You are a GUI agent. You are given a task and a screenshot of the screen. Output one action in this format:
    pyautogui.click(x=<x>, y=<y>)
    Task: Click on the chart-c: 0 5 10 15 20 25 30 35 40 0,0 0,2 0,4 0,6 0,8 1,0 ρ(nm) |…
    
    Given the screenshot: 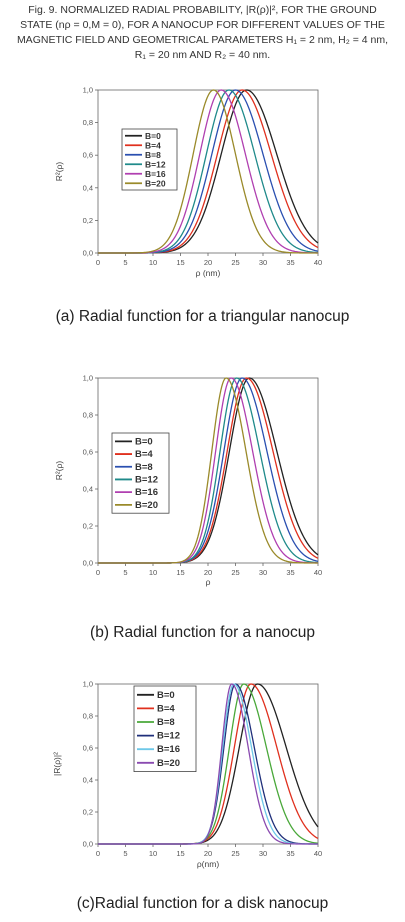 What is the action you would take?
    pyautogui.click(x=187, y=775)
    